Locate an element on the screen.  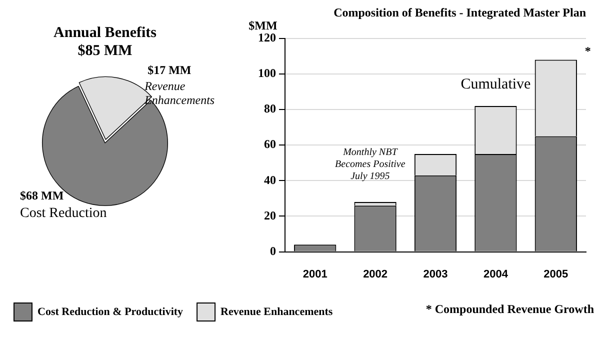
x-tick-label: 2003 is located at coordinates (435, 274).